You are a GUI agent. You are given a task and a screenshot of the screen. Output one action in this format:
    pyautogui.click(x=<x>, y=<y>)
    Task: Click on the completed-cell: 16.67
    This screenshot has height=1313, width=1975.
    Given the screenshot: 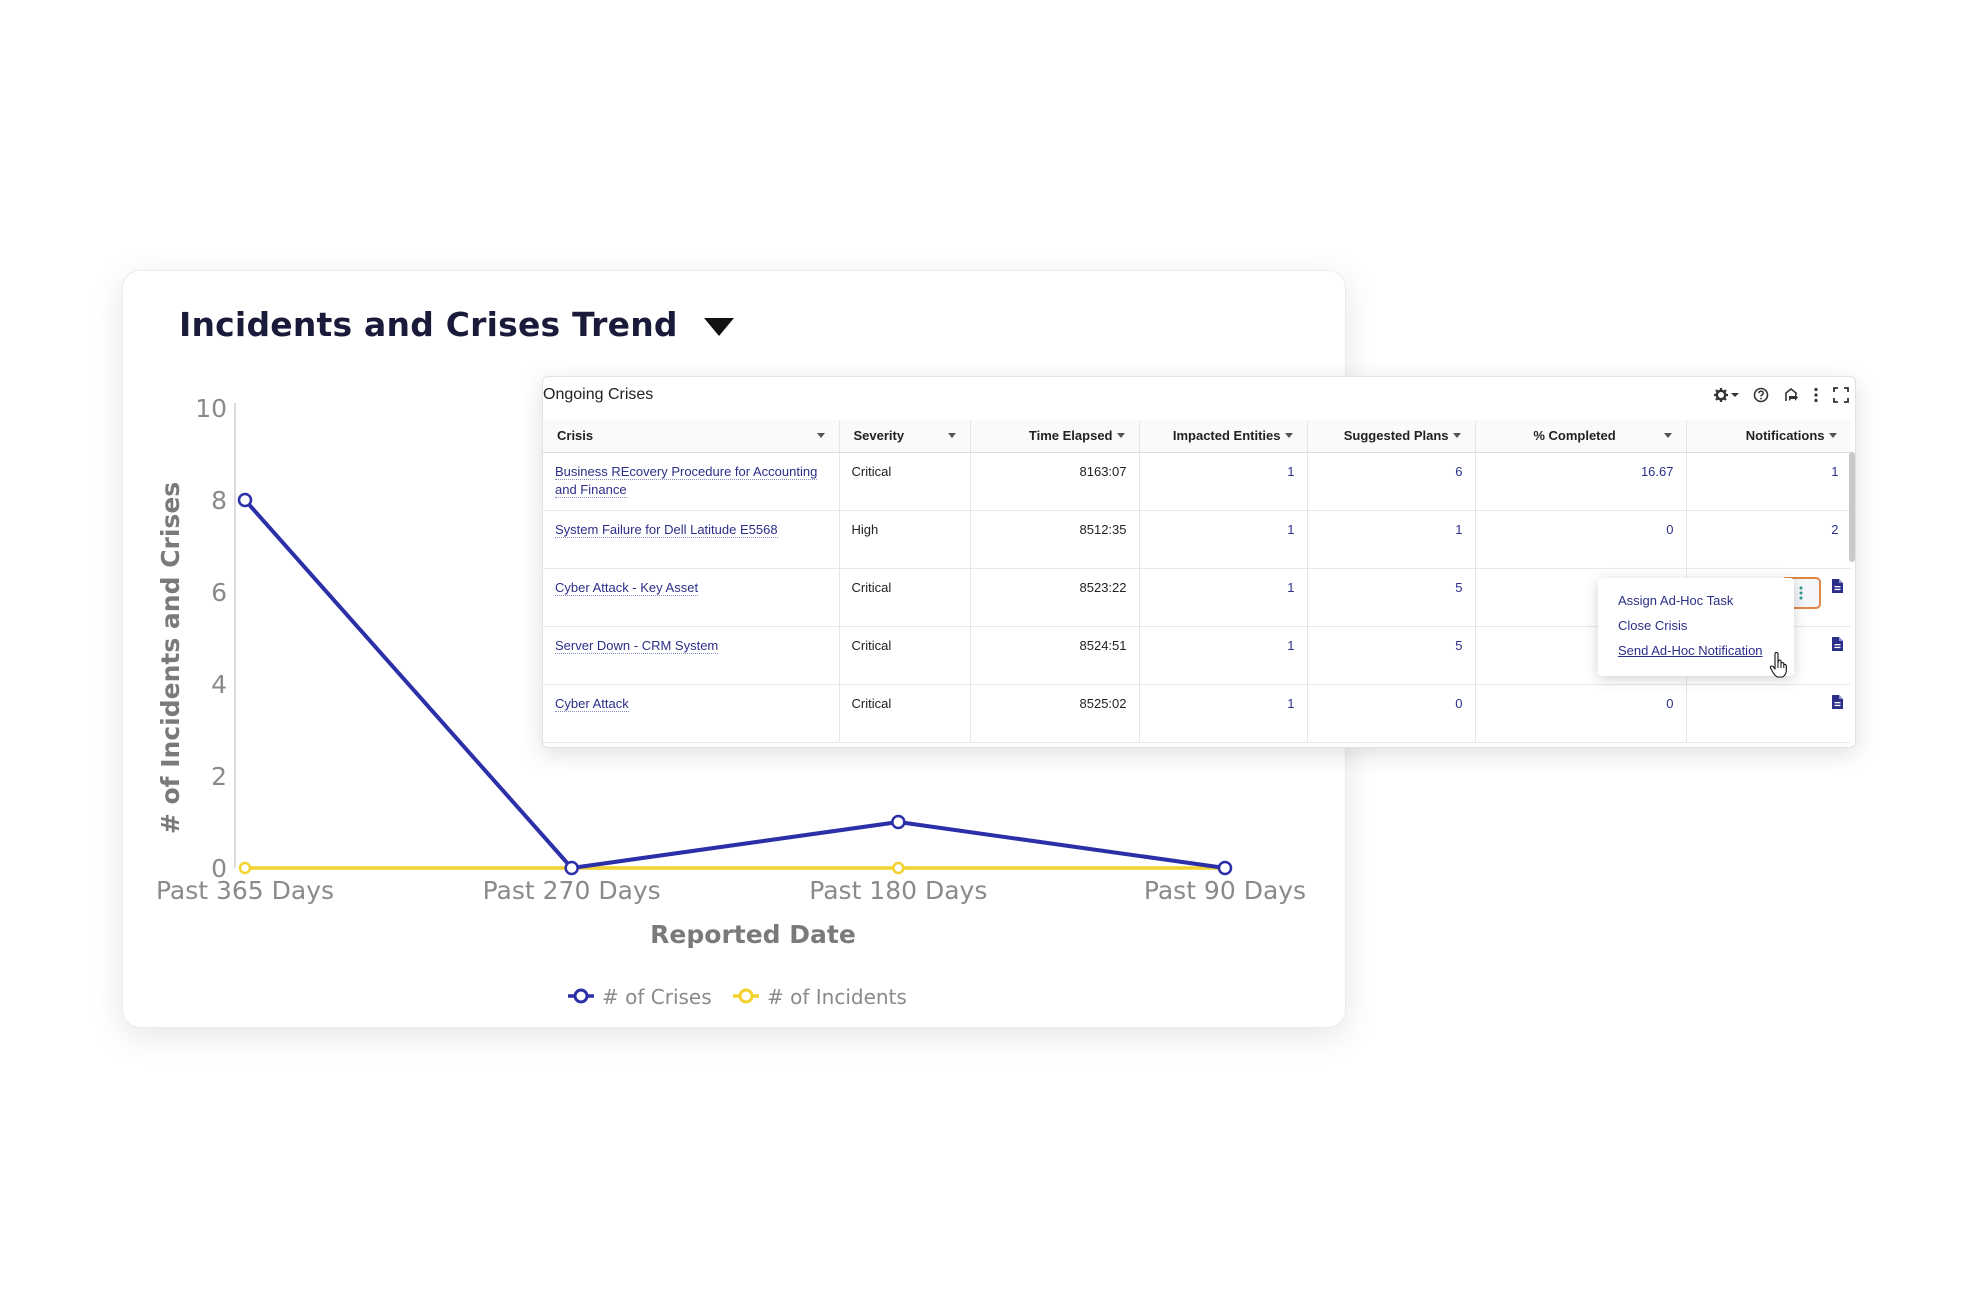 What is the action you would take?
    pyautogui.click(x=1581, y=481)
    